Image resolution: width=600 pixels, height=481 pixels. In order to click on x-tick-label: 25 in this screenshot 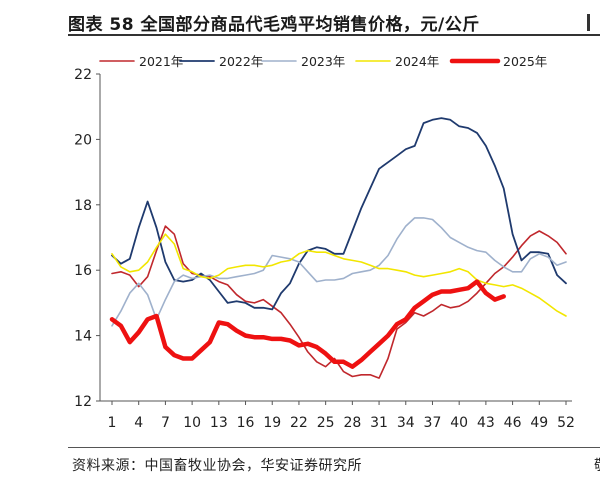, I will do `click(326, 423)`.